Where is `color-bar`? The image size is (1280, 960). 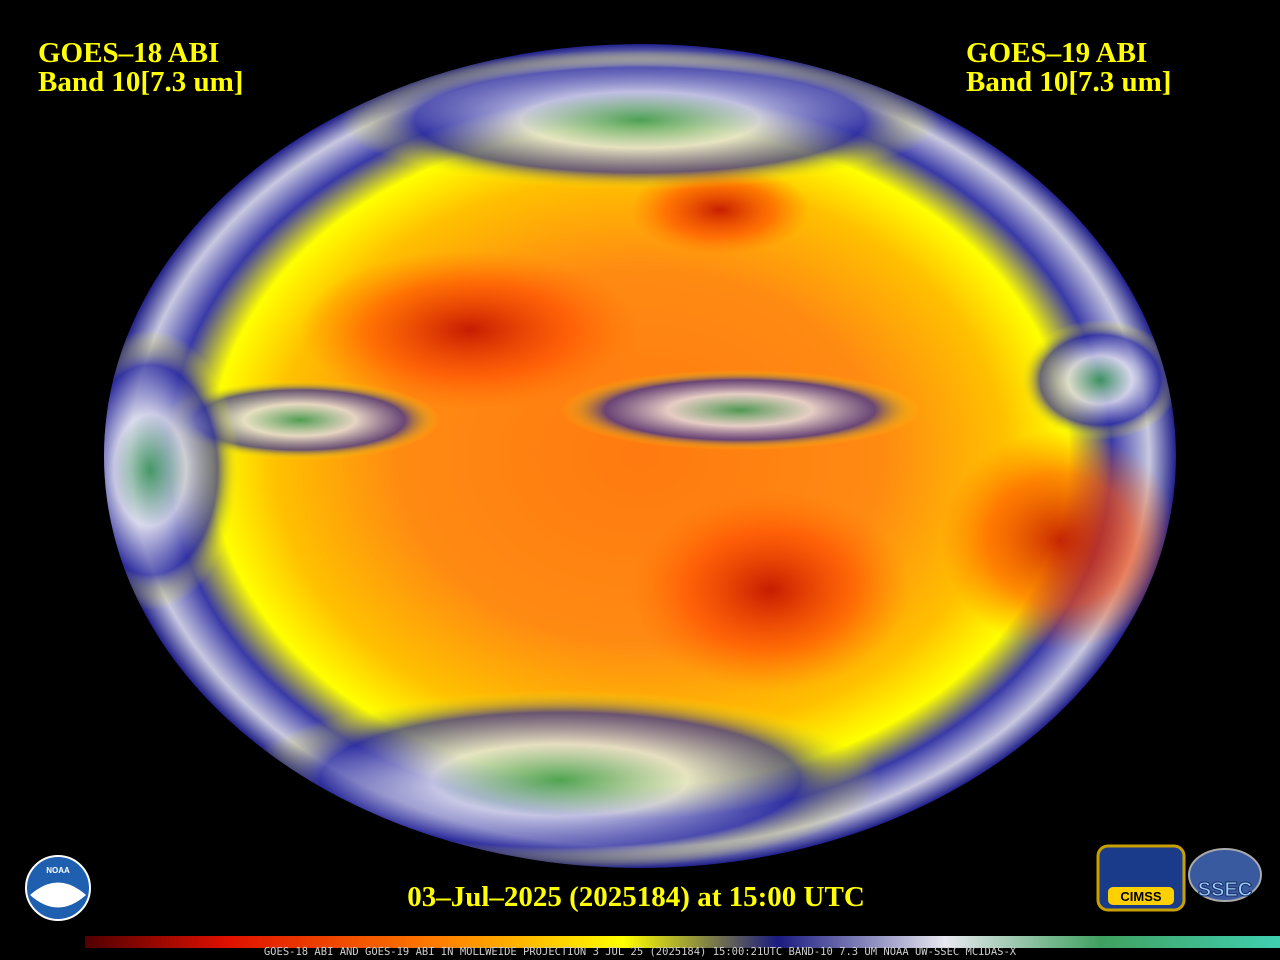
color-bar is located at coordinates (682, 942).